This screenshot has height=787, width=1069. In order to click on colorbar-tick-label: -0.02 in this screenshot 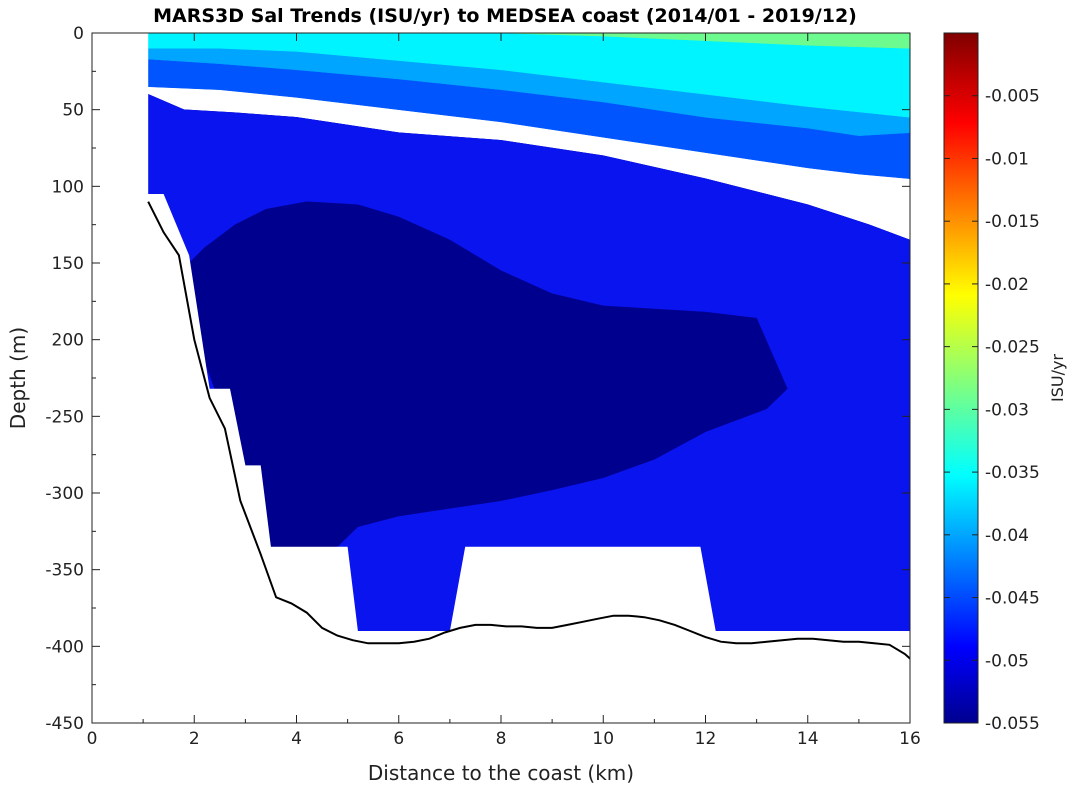, I will do `click(1007, 285)`.